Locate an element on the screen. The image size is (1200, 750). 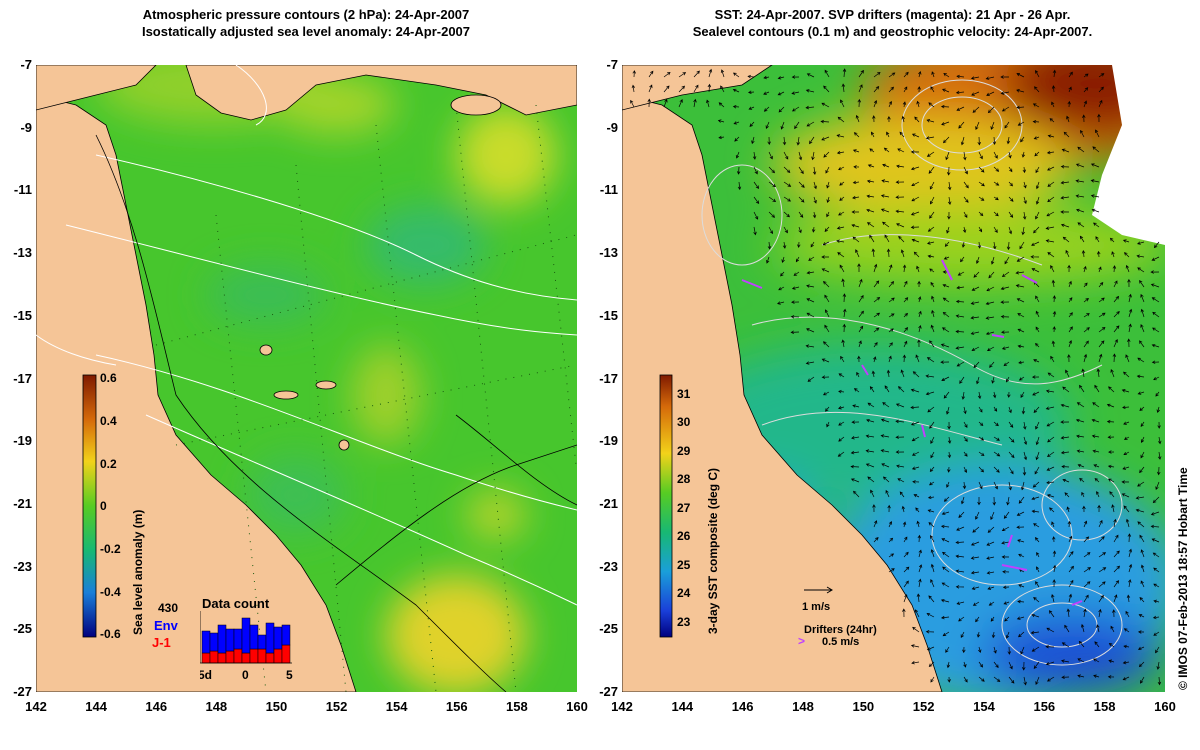
y-tick-label: -21 is located at coordinates (22, 503).